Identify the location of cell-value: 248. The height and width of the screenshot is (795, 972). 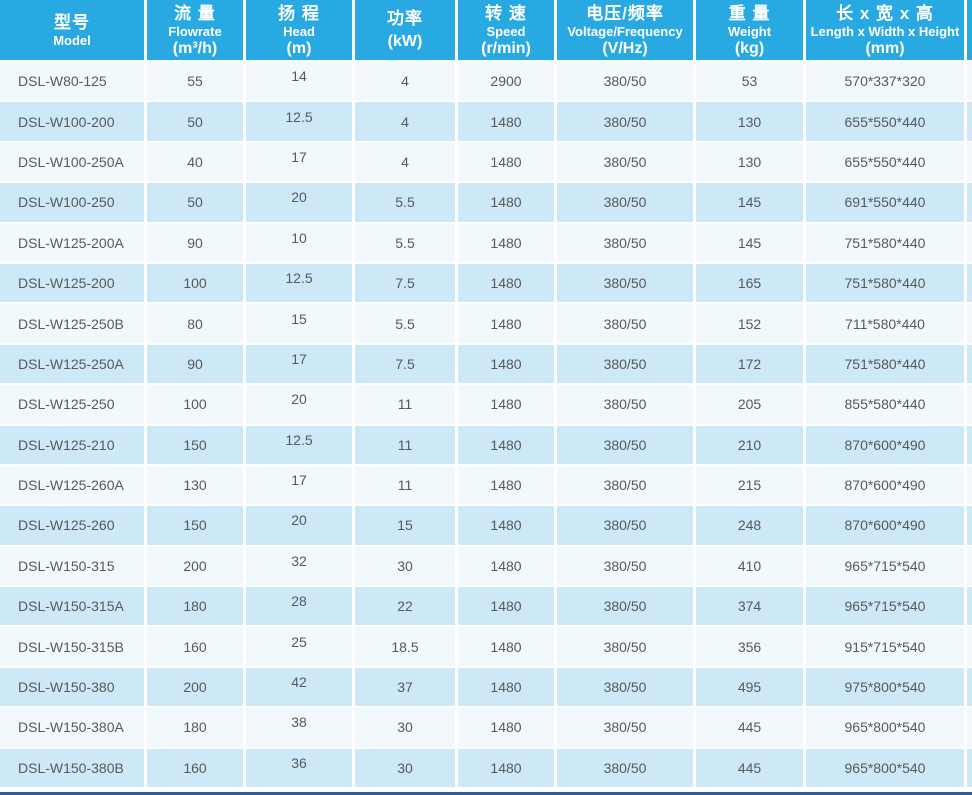
(749, 525).